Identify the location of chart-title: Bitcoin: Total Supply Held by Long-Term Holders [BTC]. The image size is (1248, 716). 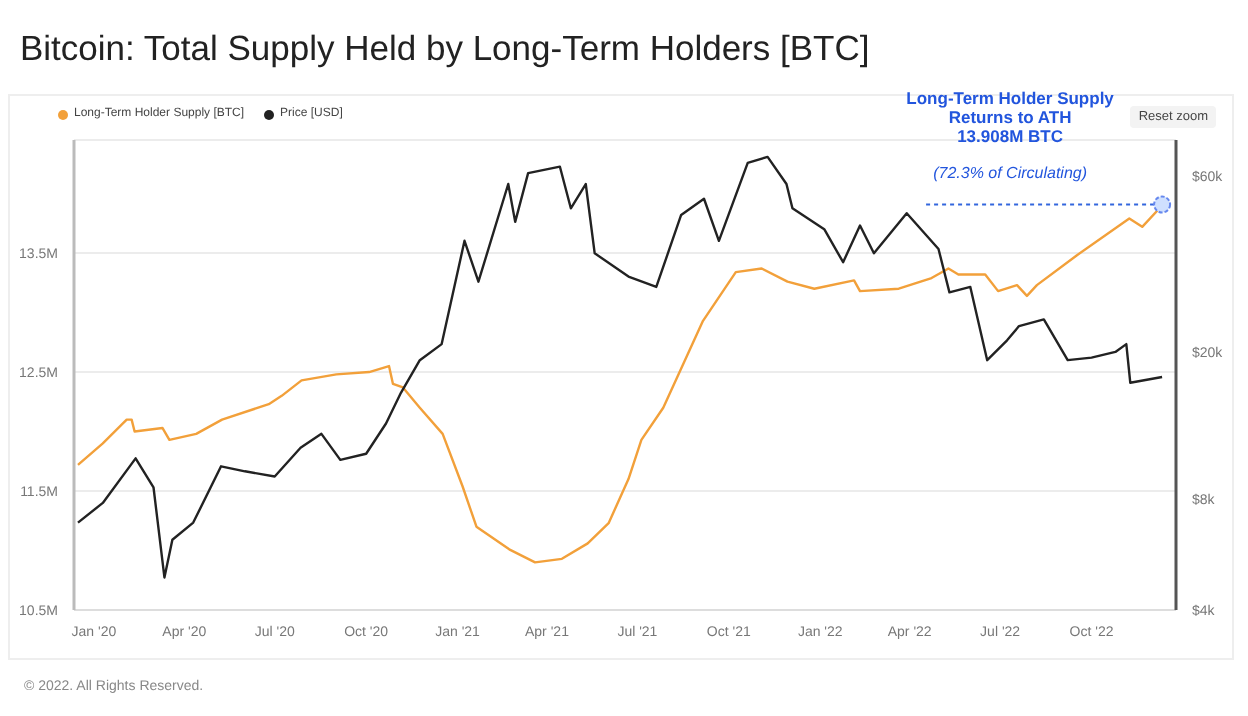
(445, 49).